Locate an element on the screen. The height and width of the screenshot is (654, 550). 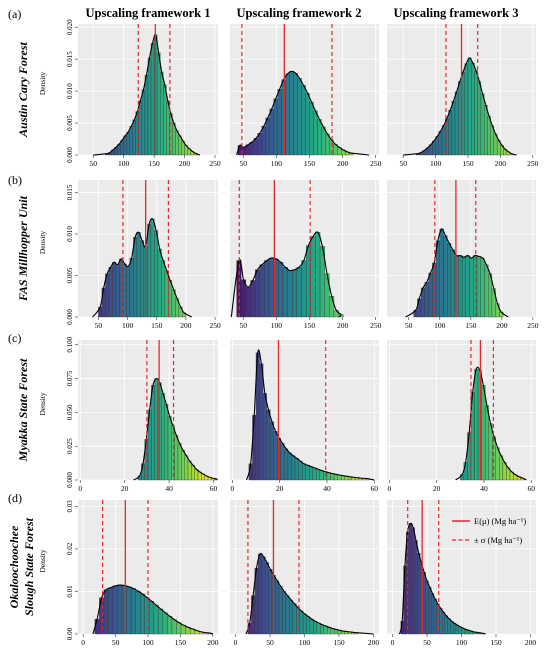
row-label: Austin Cary Forest is located at coordinates (23, 89).